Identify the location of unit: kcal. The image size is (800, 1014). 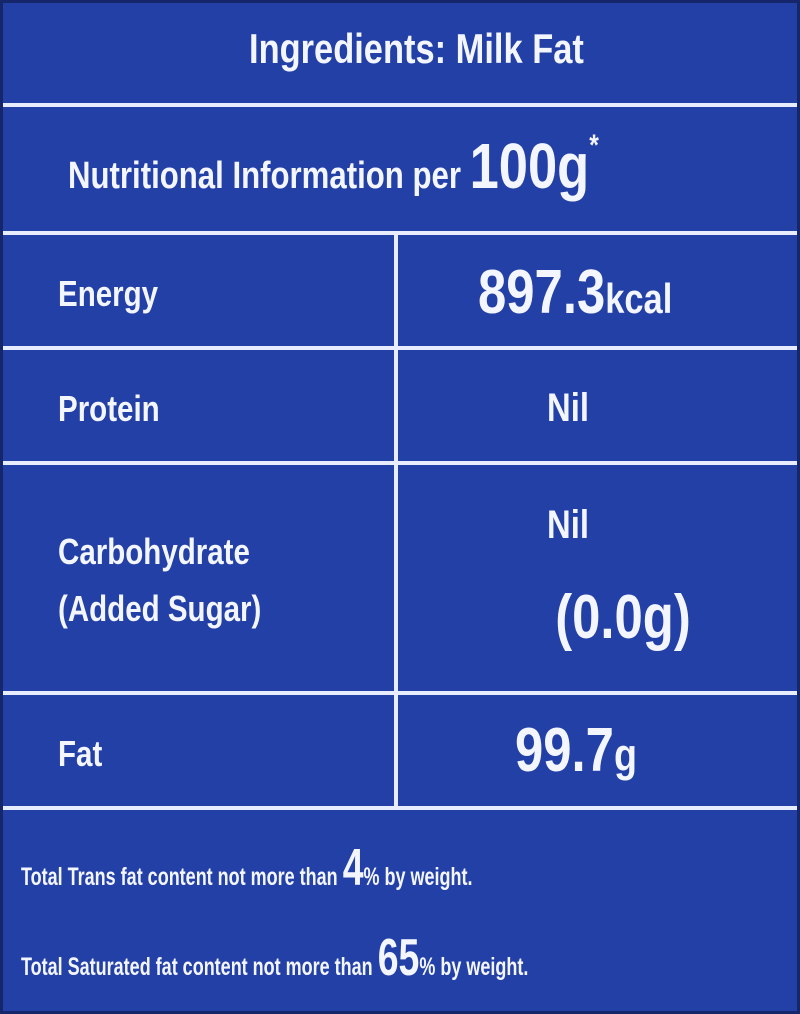
(639, 298).